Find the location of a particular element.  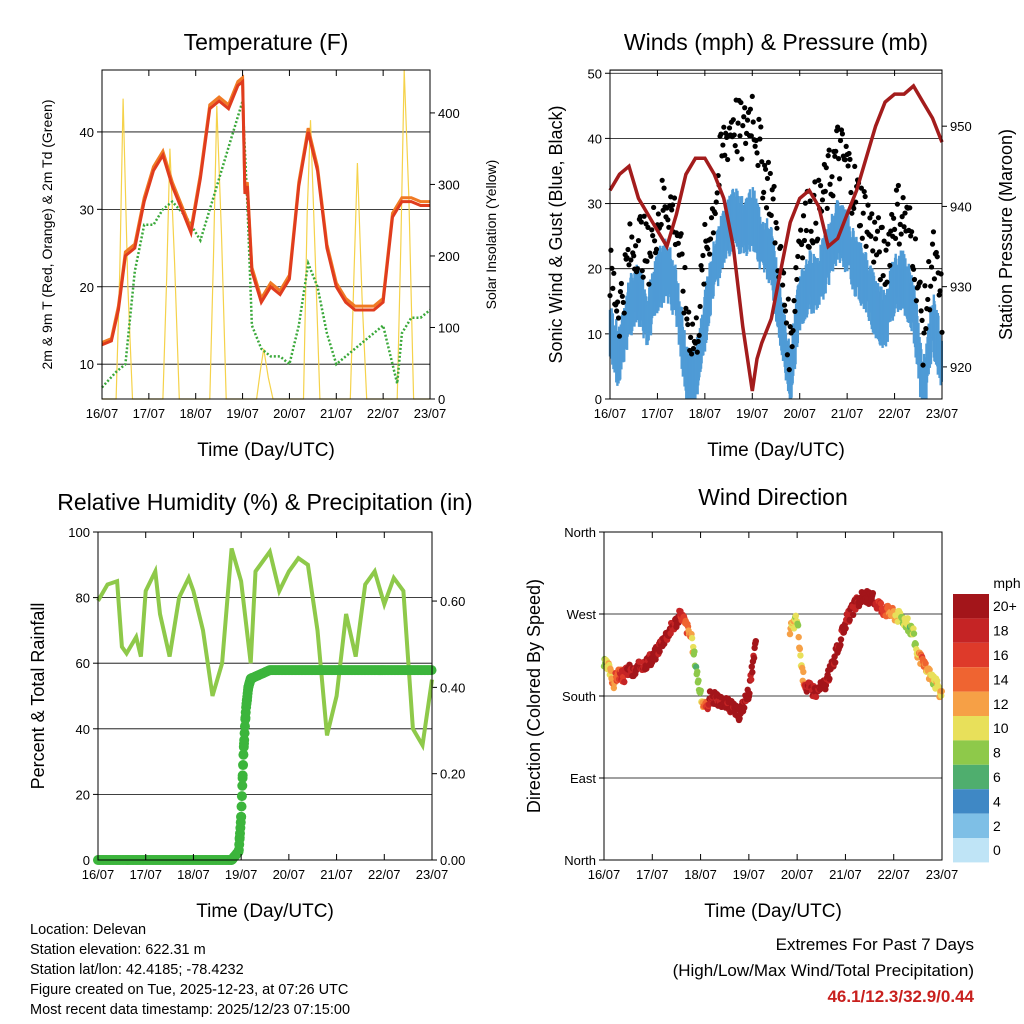

humidity-frame is located at coordinates (265, 696).